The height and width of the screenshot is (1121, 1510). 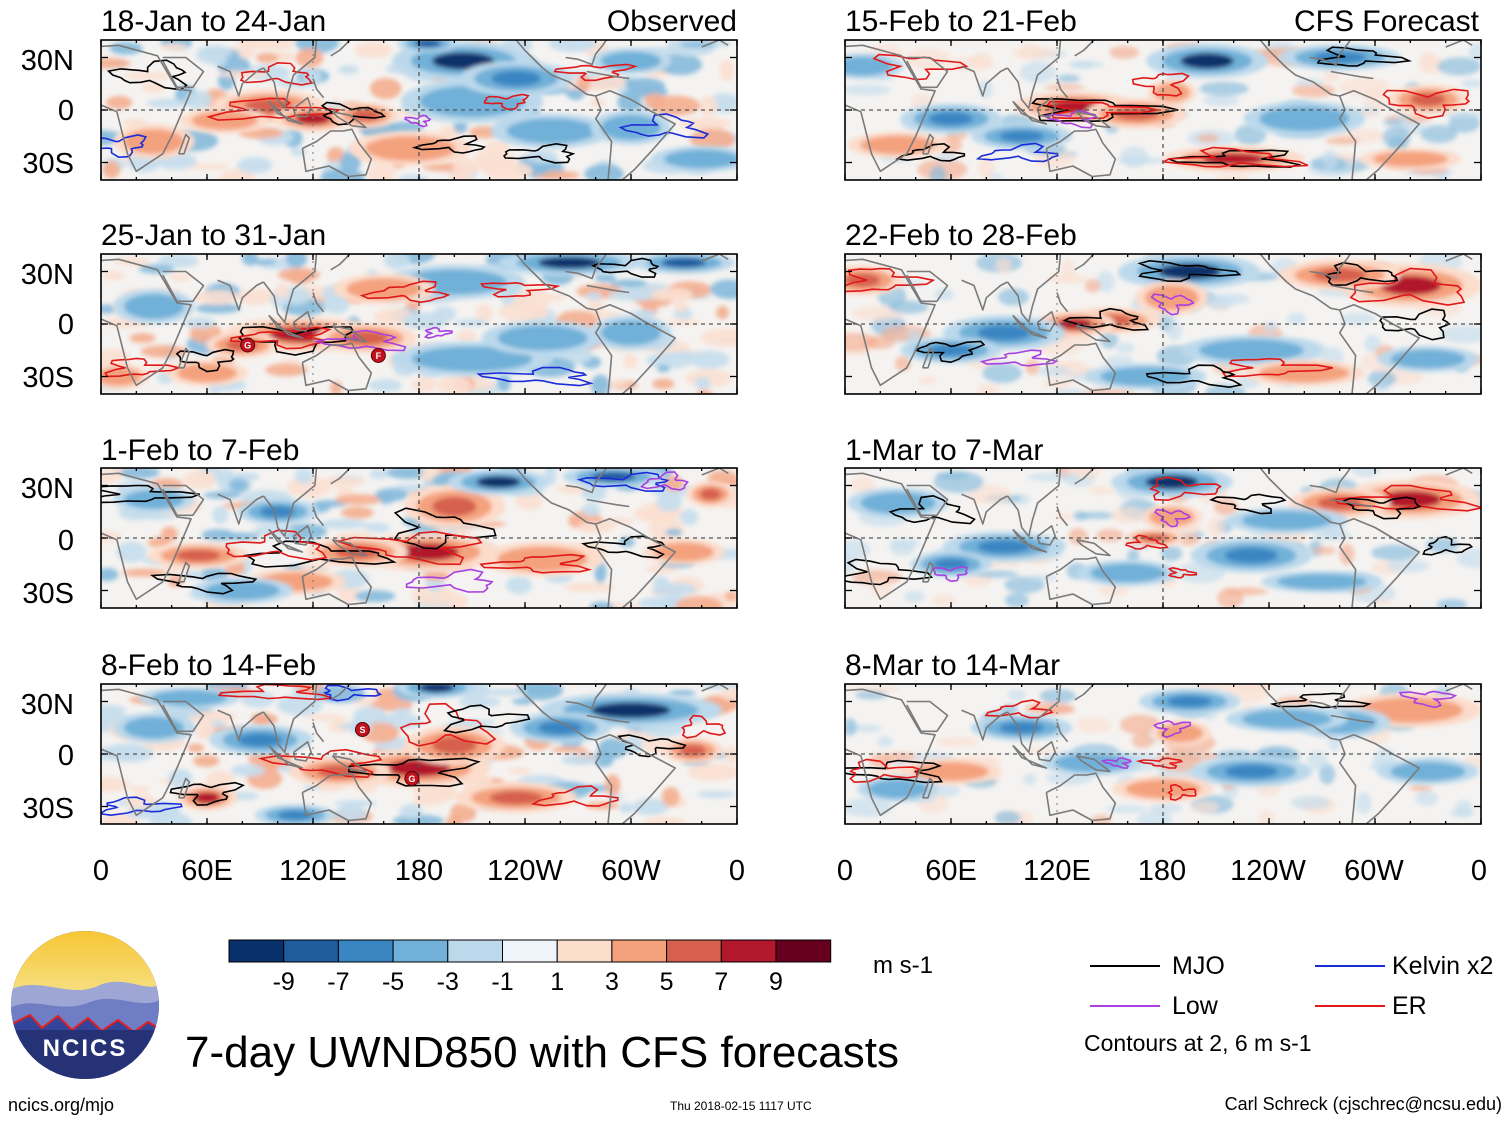 I want to click on panel-title-forecast-4: 8-Mar to 14-Mar, so click(x=952, y=665).